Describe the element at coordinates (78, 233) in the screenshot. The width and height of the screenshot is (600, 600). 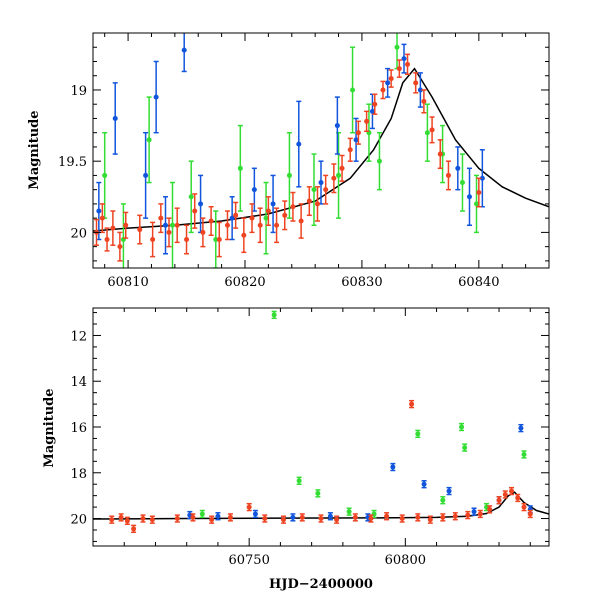
I see `top-y-tick-label: 20` at that location.